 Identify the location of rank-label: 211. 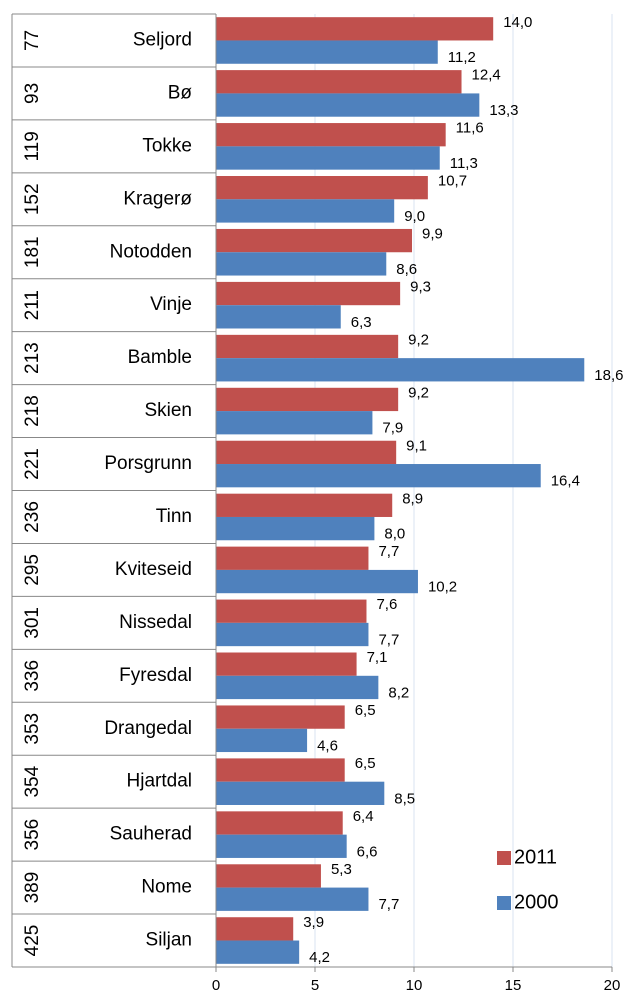
(32, 305).